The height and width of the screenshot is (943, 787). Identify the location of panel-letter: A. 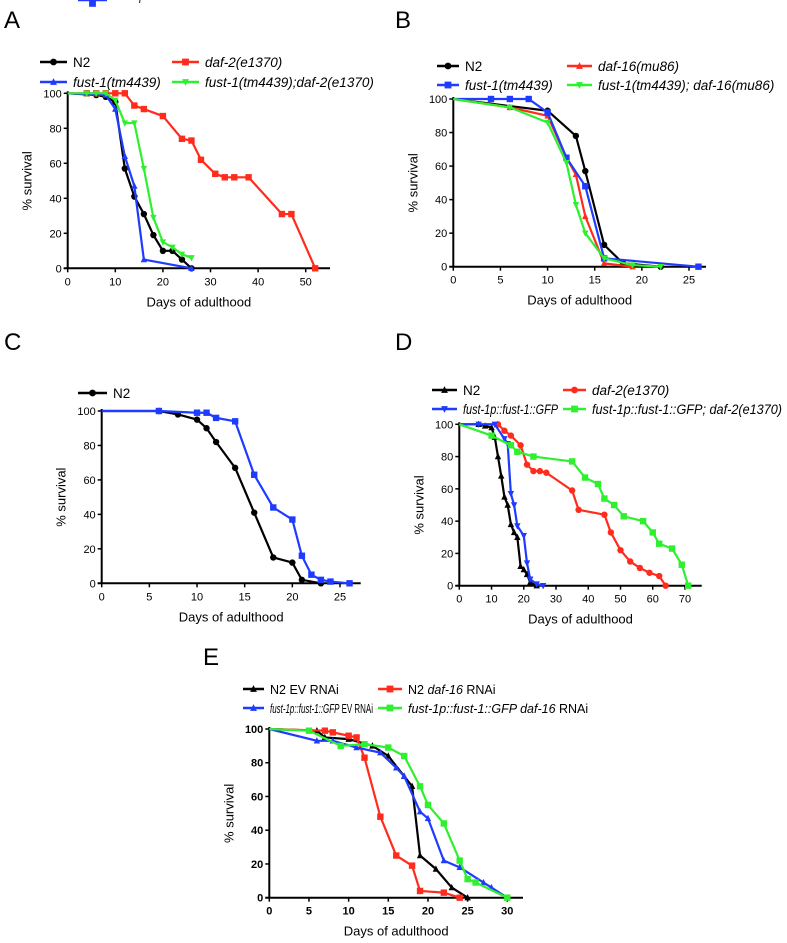
(12, 20).